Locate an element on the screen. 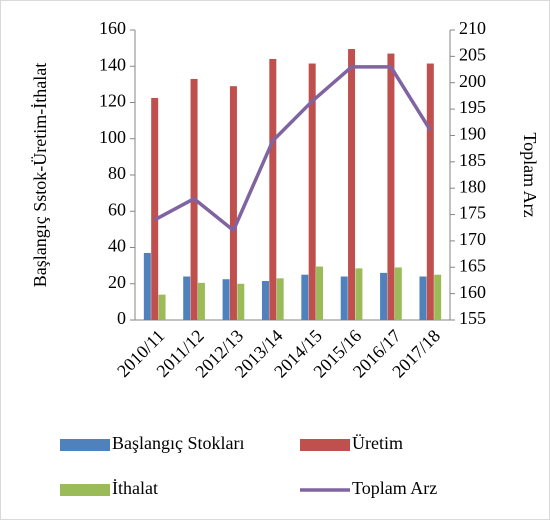 The height and width of the screenshot is (520, 550). y-tick-label: 140 is located at coordinates (112, 64).